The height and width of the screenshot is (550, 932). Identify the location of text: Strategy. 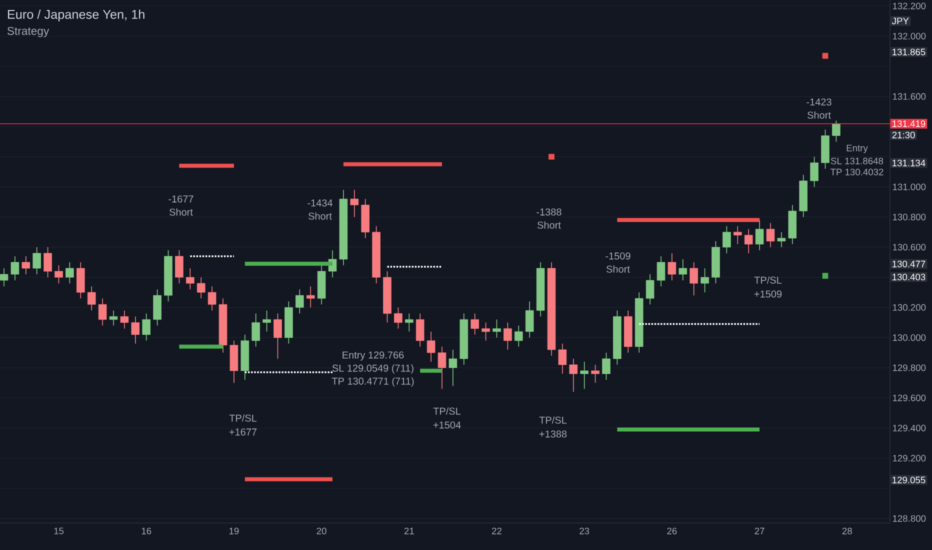
(28, 32).